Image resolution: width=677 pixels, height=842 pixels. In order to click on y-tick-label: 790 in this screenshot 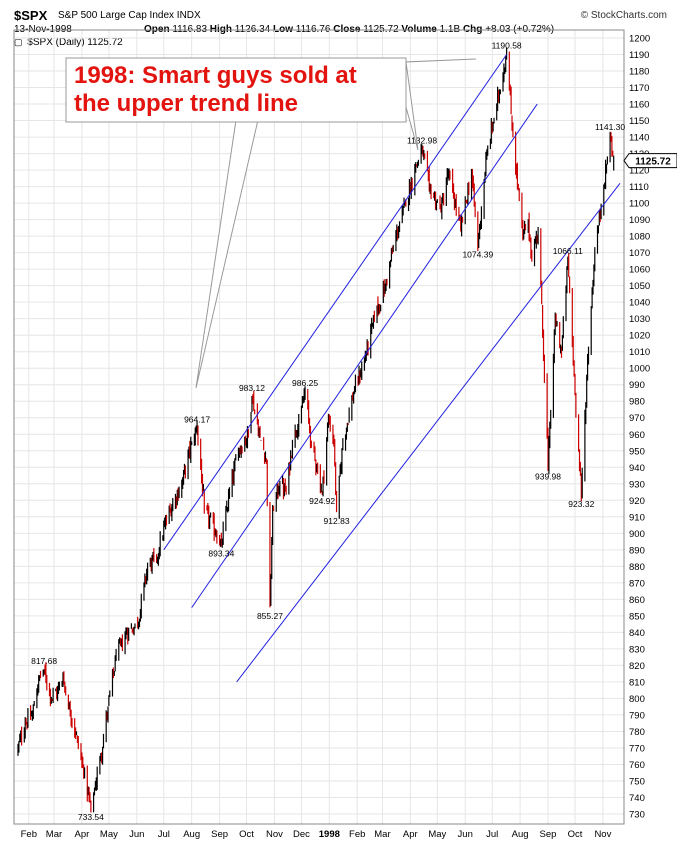, I will do `click(637, 715)`.